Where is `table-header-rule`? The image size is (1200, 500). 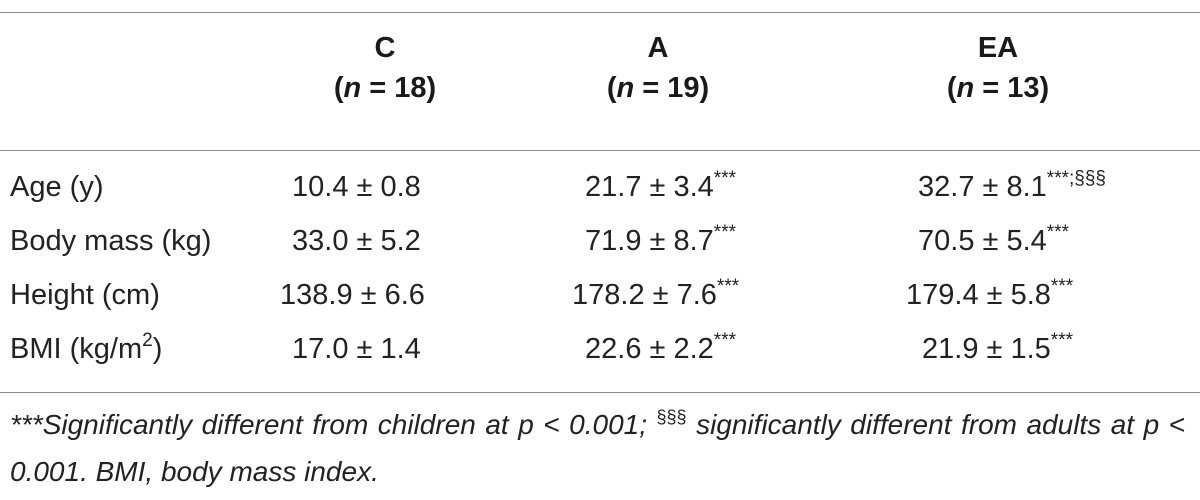
table-header-rule is located at coordinates (600, 150).